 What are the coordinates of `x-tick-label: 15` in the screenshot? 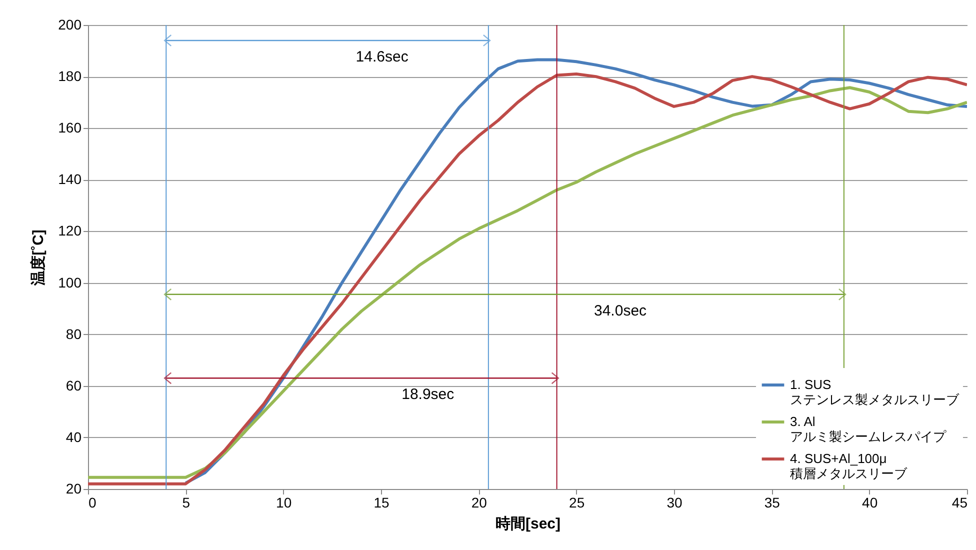 It's located at (382, 502).